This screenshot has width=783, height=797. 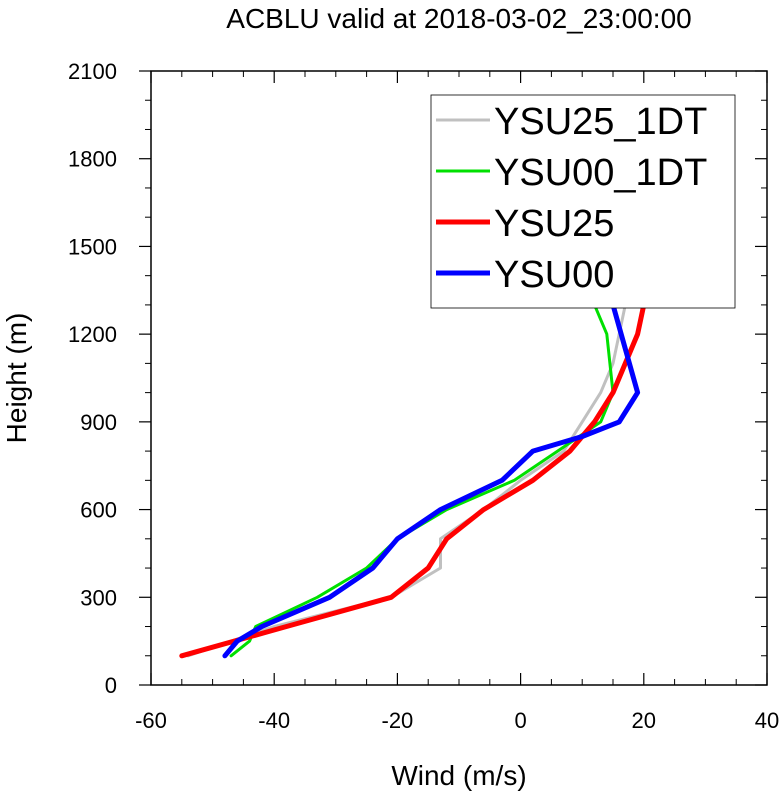 What do you see at coordinates (600, 122) in the screenshot?
I see `legend-label: YSU25_1DT` at bounding box center [600, 122].